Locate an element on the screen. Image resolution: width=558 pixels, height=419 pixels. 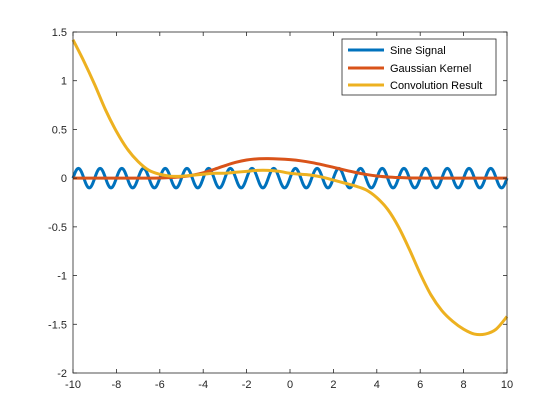
y-tick-label: 1 is located at coordinates (64, 82).